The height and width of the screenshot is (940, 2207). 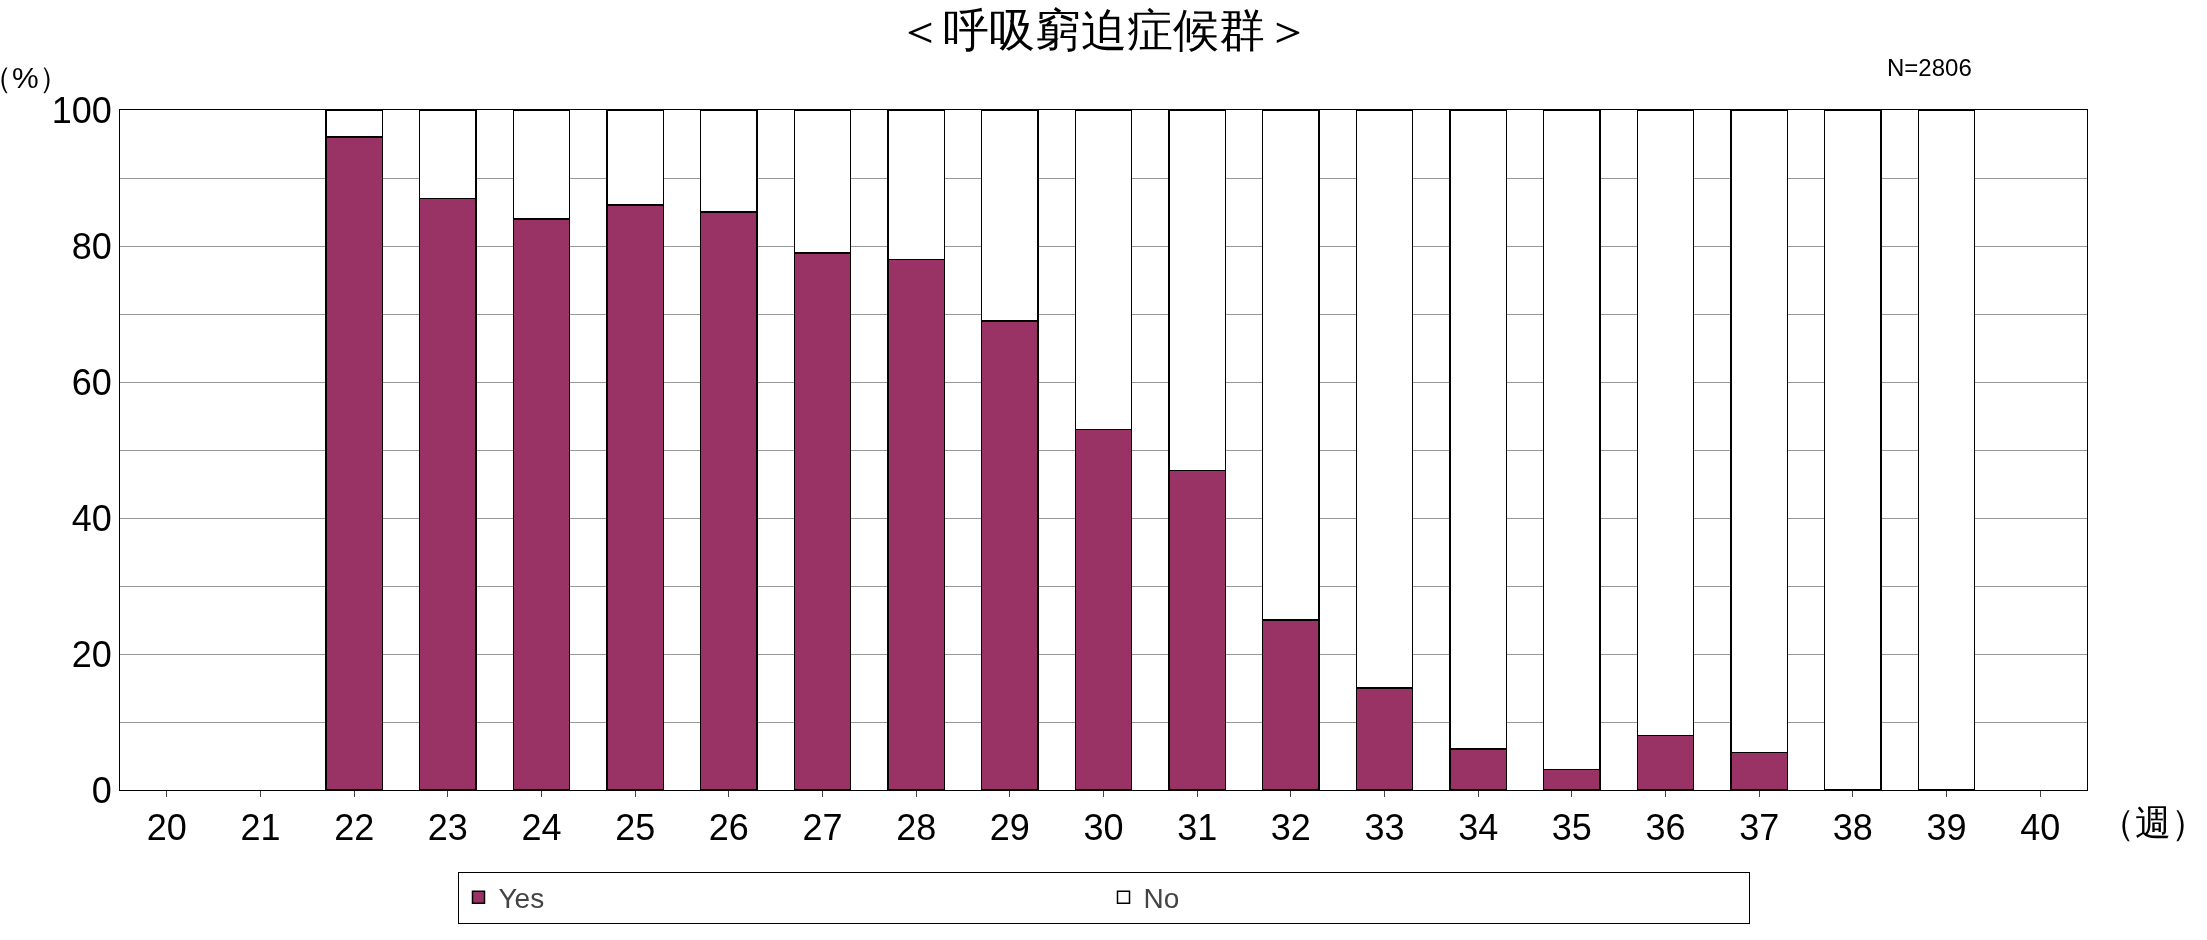 I want to click on x-tick-label: 25, so click(x=635, y=828).